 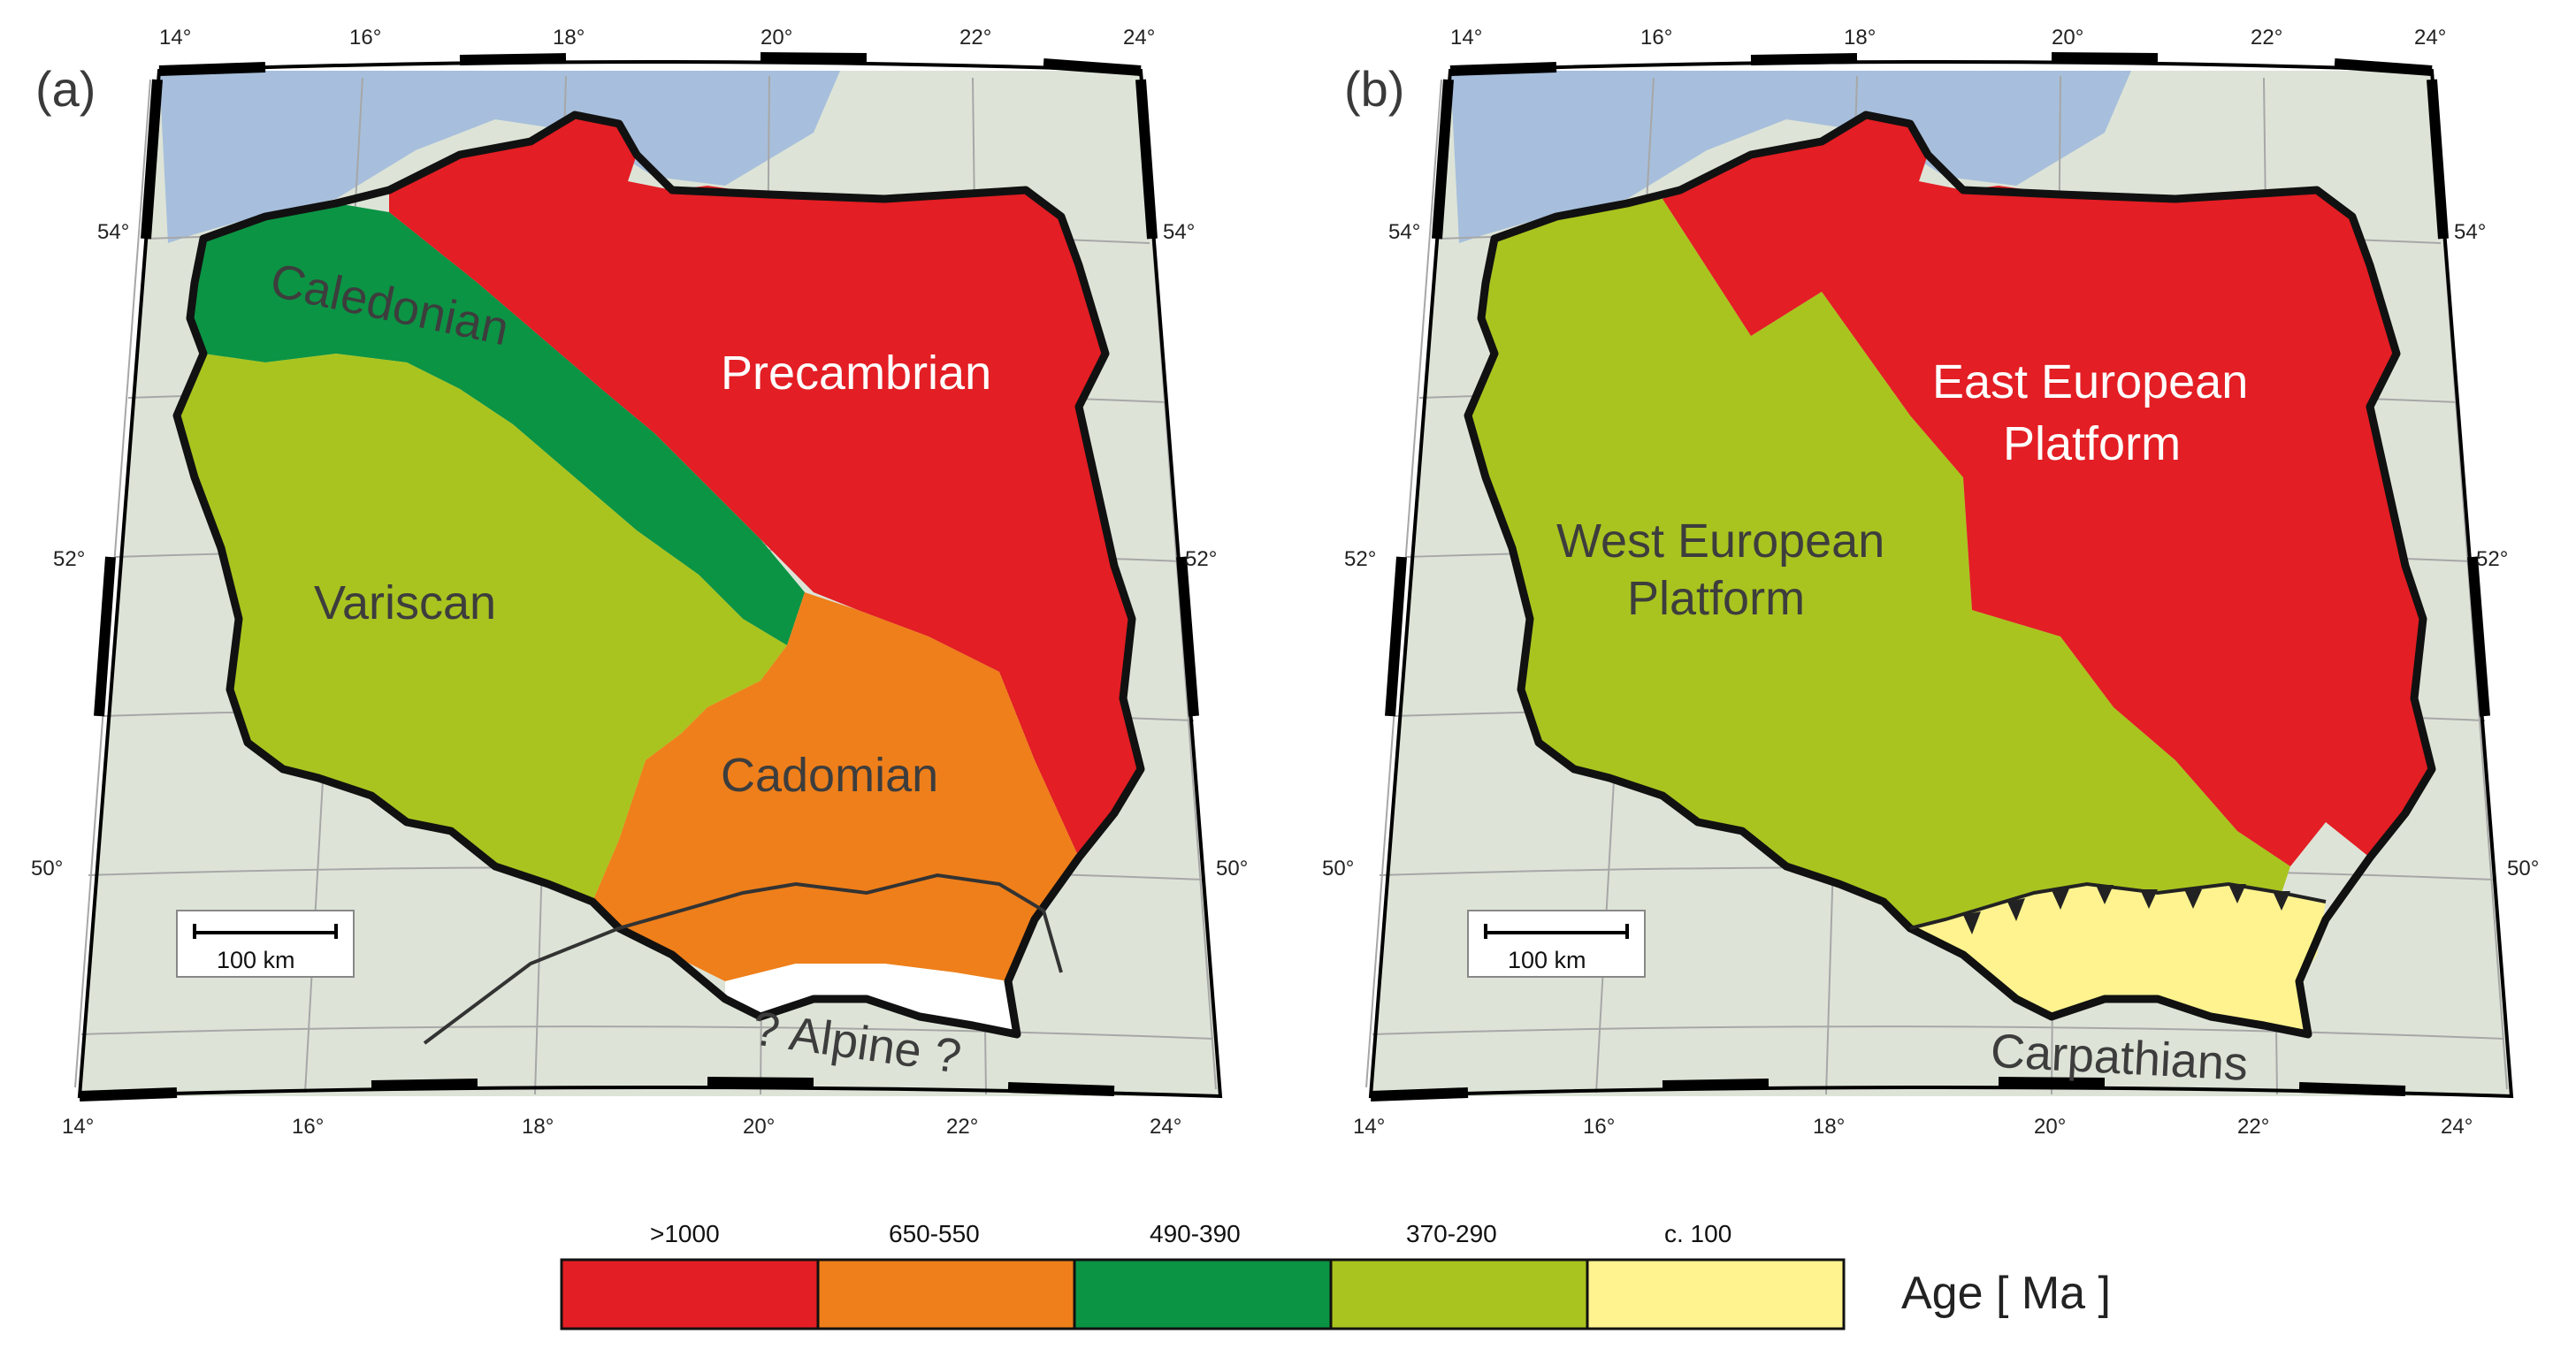 What do you see at coordinates (2126, 909) in the screenshot?
I see `panel-b-thrust-teeth` at bounding box center [2126, 909].